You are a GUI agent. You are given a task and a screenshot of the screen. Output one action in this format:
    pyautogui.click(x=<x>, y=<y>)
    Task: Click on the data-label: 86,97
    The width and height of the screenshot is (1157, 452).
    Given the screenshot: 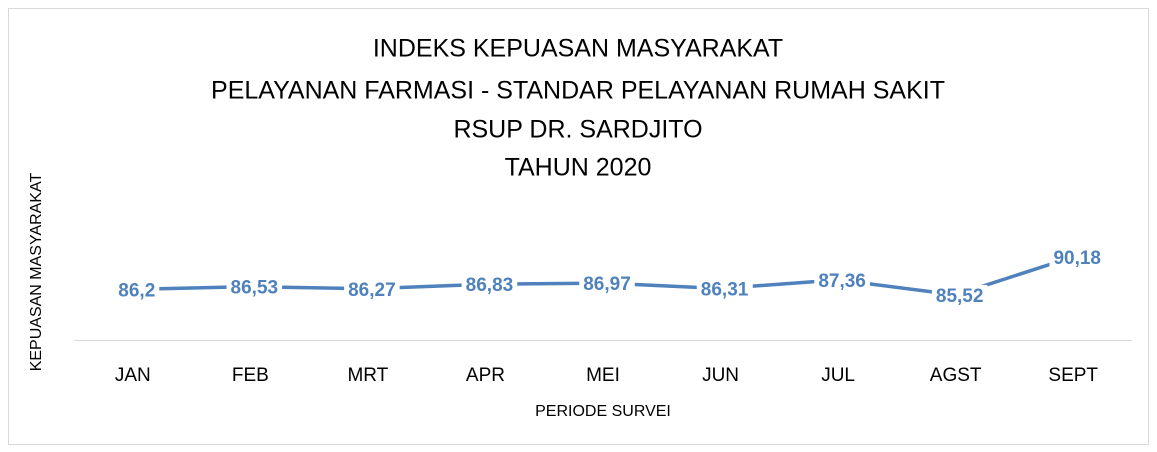 What is the action you would take?
    pyautogui.click(x=607, y=284)
    